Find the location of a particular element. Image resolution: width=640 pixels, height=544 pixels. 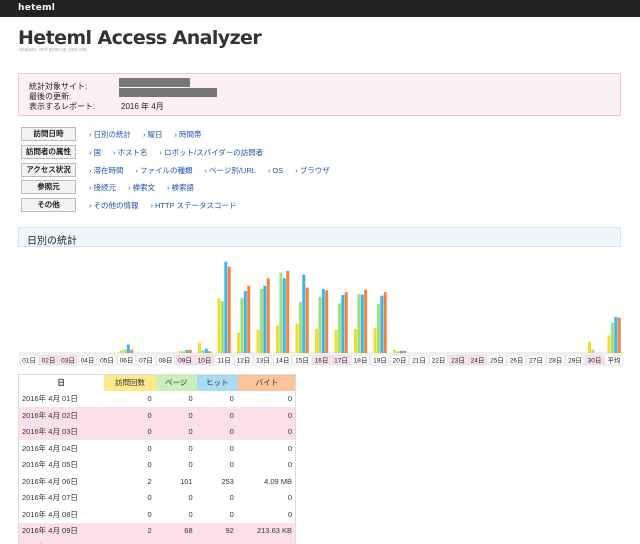

x-tick-label: 18日 is located at coordinates (361, 361).